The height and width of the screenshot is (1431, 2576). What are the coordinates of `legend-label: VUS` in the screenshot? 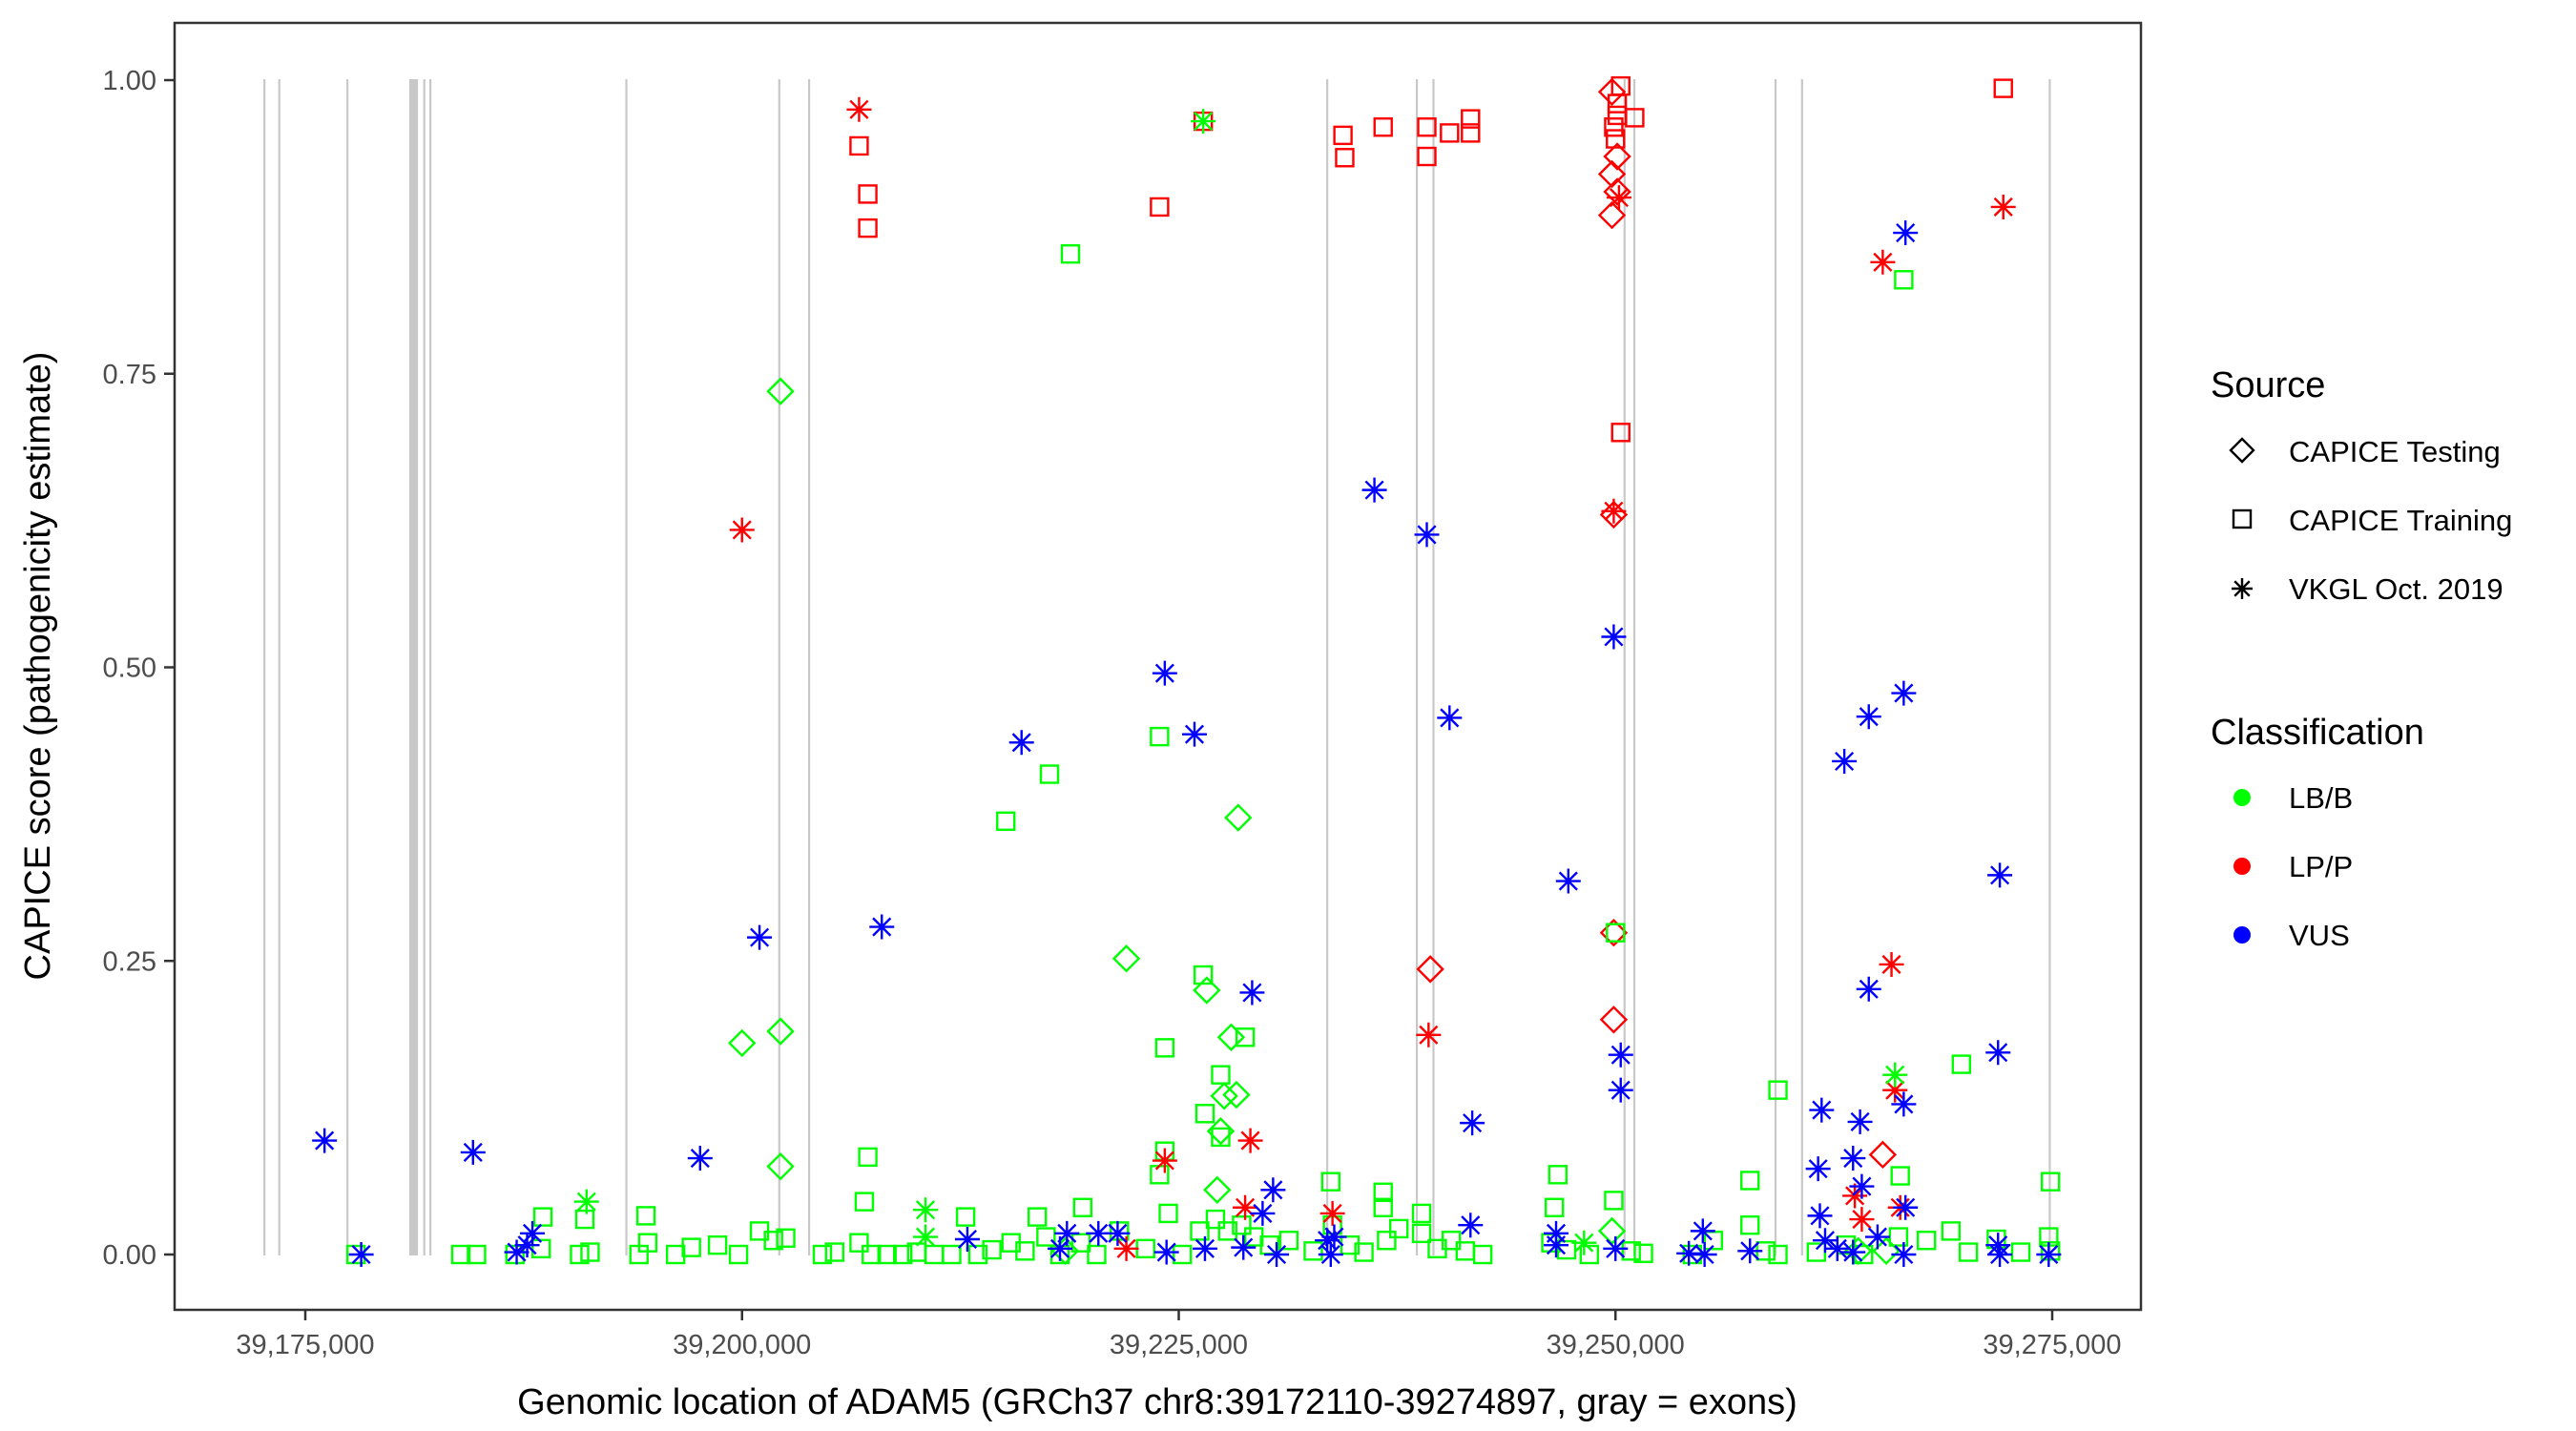 It's located at (2319, 936).